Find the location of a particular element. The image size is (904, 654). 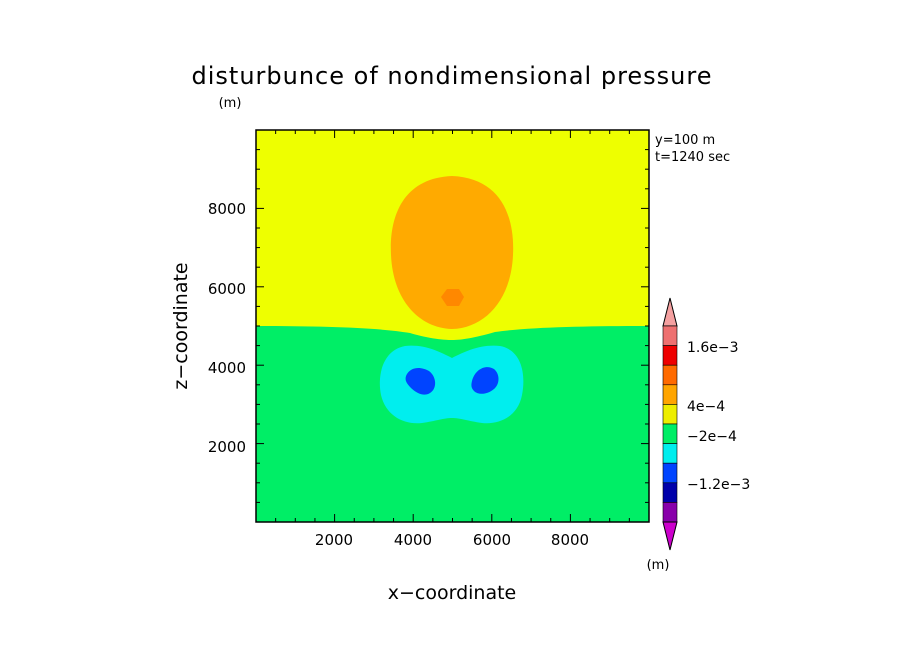

colorbar-label: −2e−4 is located at coordinates (712, 437).